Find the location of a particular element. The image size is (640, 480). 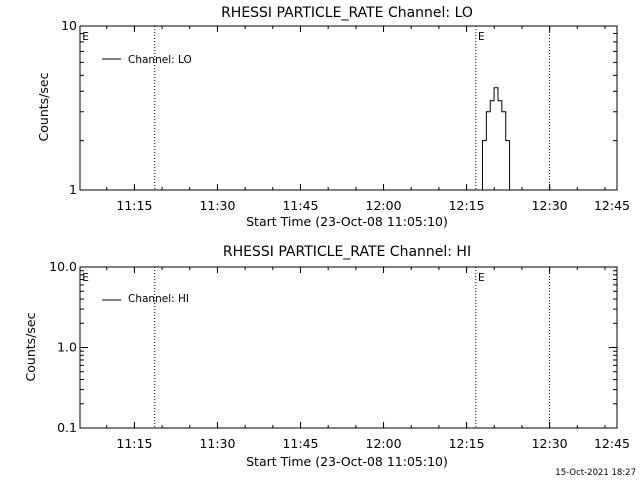

panel-hi-xtick-label: 12:45 is located at coordinates (612, 443).